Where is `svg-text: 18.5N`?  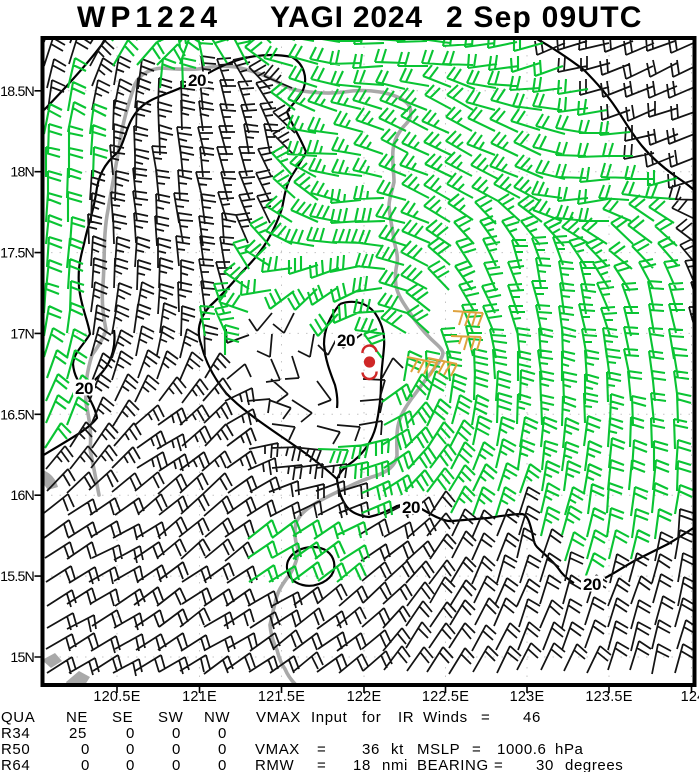 svg-text: 18.5N is located at coordinates (17, 92).